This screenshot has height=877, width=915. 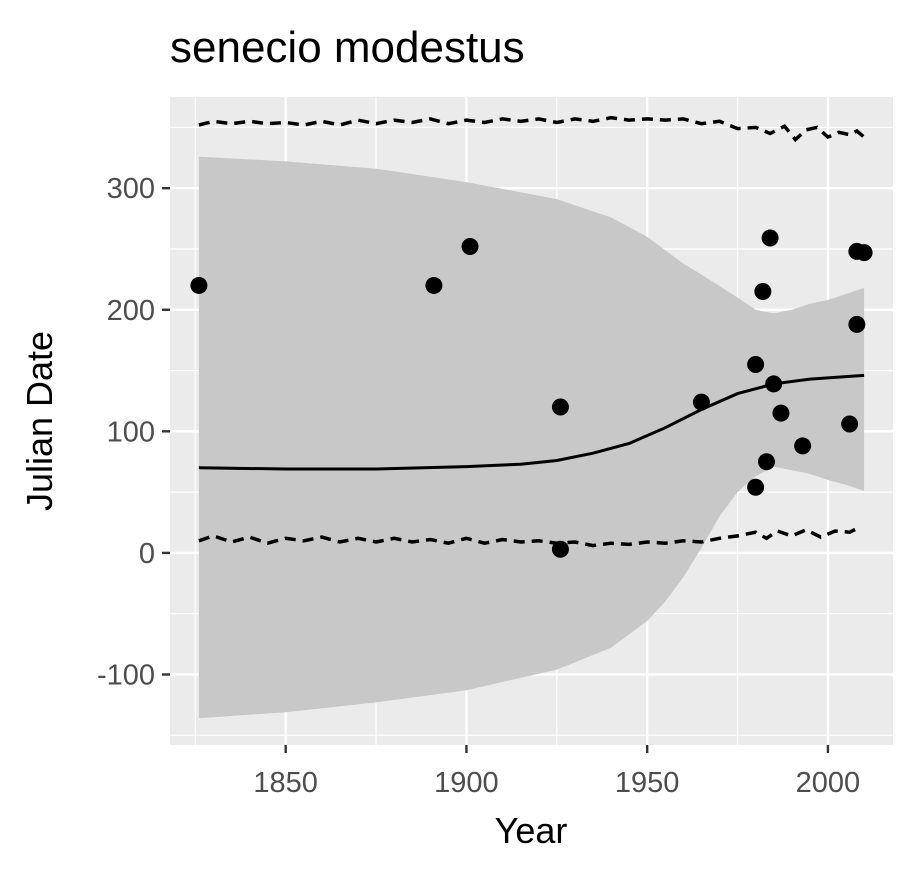 What do you see at coordinates (285, 783) in the screenshot?
I see `x-tick-label: 1850` at bounding box center [285, 783].